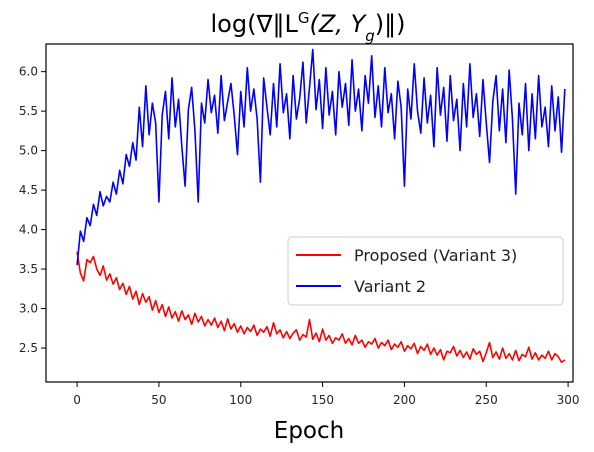 Image resolution: width=594 pixels, height=452 pixels. Describe the element at coordinates (32, 210) in the screenshot. I see `y-axis-ticks: 2.5 3.0 3.5 4.0 4.5 5.0 5.5 6.0` at that location.